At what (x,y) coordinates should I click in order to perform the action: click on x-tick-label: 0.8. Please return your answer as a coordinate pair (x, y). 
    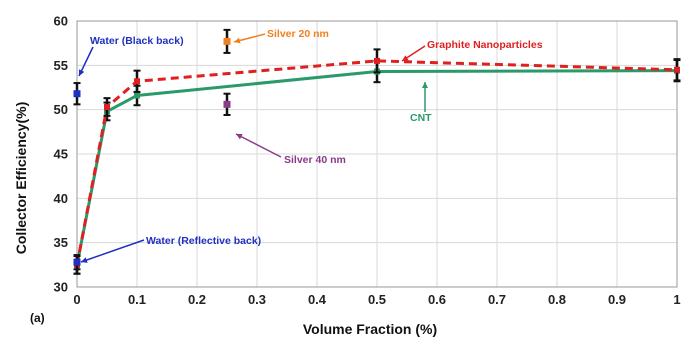
    Looking at the image, I should click on (557, 299).